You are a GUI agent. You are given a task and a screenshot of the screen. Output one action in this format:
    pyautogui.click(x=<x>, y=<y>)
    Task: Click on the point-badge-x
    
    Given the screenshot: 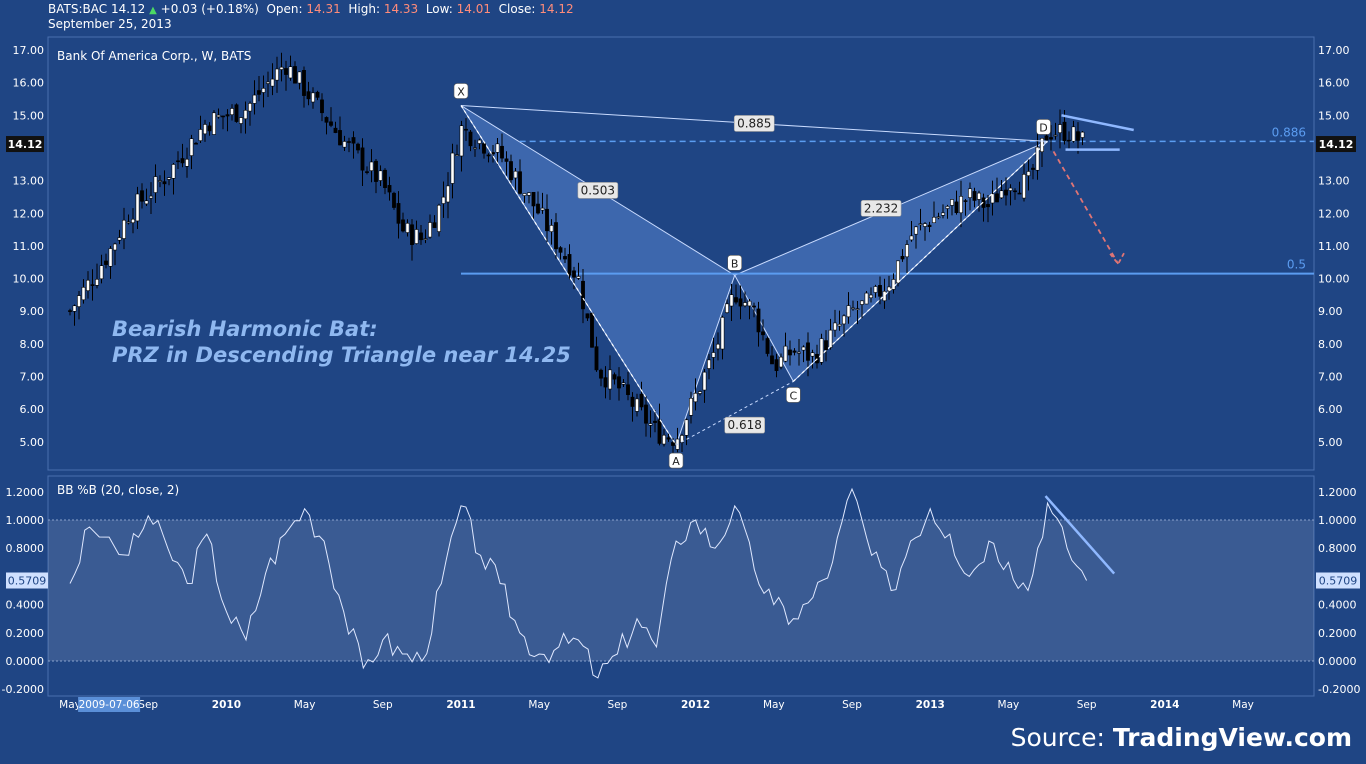 What is the action you would take?
    pyautogui.click(x=461, y=91)
    